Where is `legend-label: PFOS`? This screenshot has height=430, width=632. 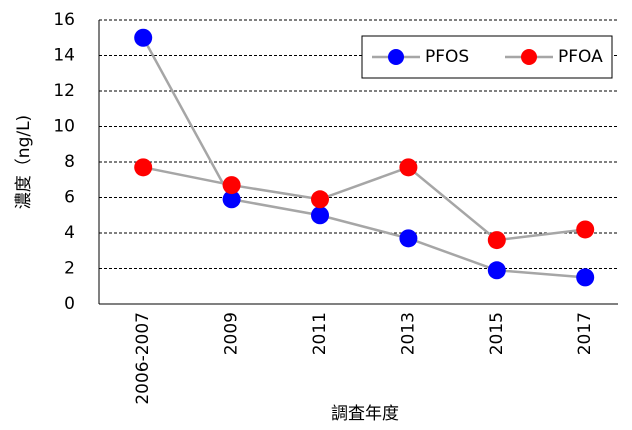 legend-label: PFOS is located at coordinates (447, 57).